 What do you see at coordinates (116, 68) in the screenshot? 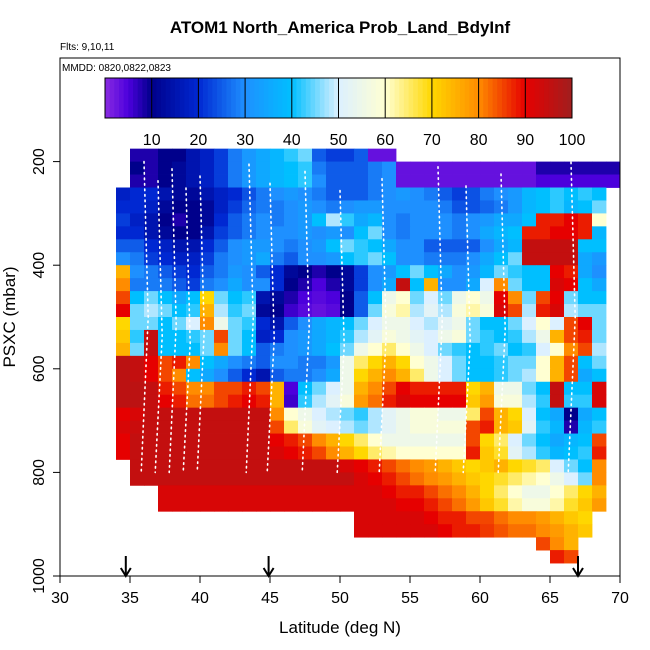
I see `dates-note: MMDD: 0820,0822,0823` at bounding box center [116, 68].